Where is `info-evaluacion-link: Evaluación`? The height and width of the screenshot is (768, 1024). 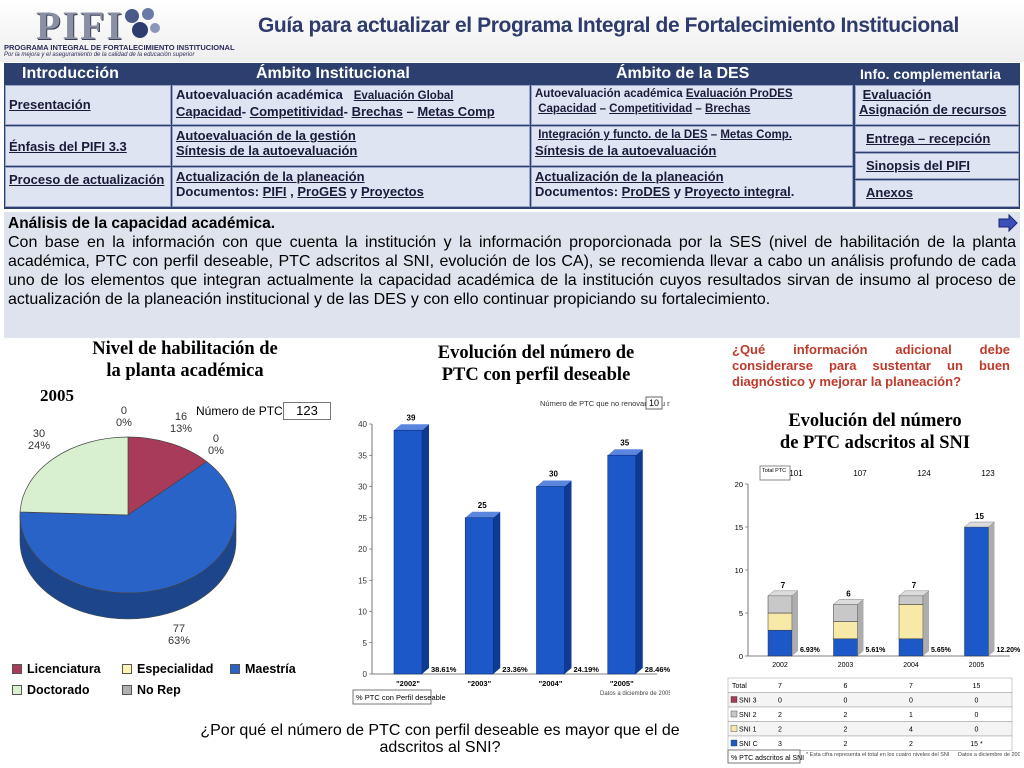
info-evaluacion-link: Evaluación is located at coordinates (897, 94).